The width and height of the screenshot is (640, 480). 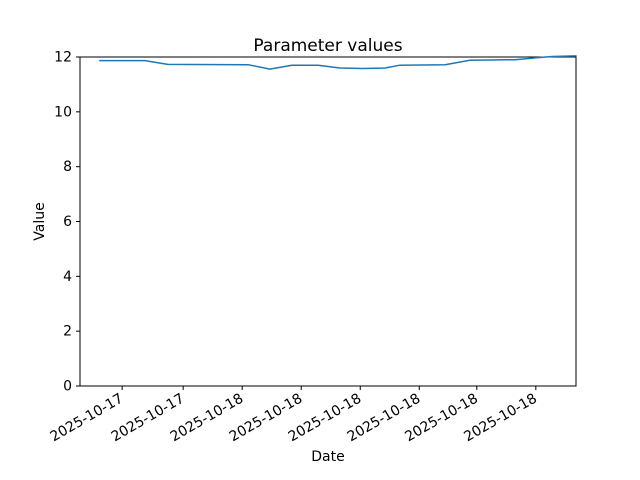 I want to click on y-tick-label: 10, so click(x=63, y=112).